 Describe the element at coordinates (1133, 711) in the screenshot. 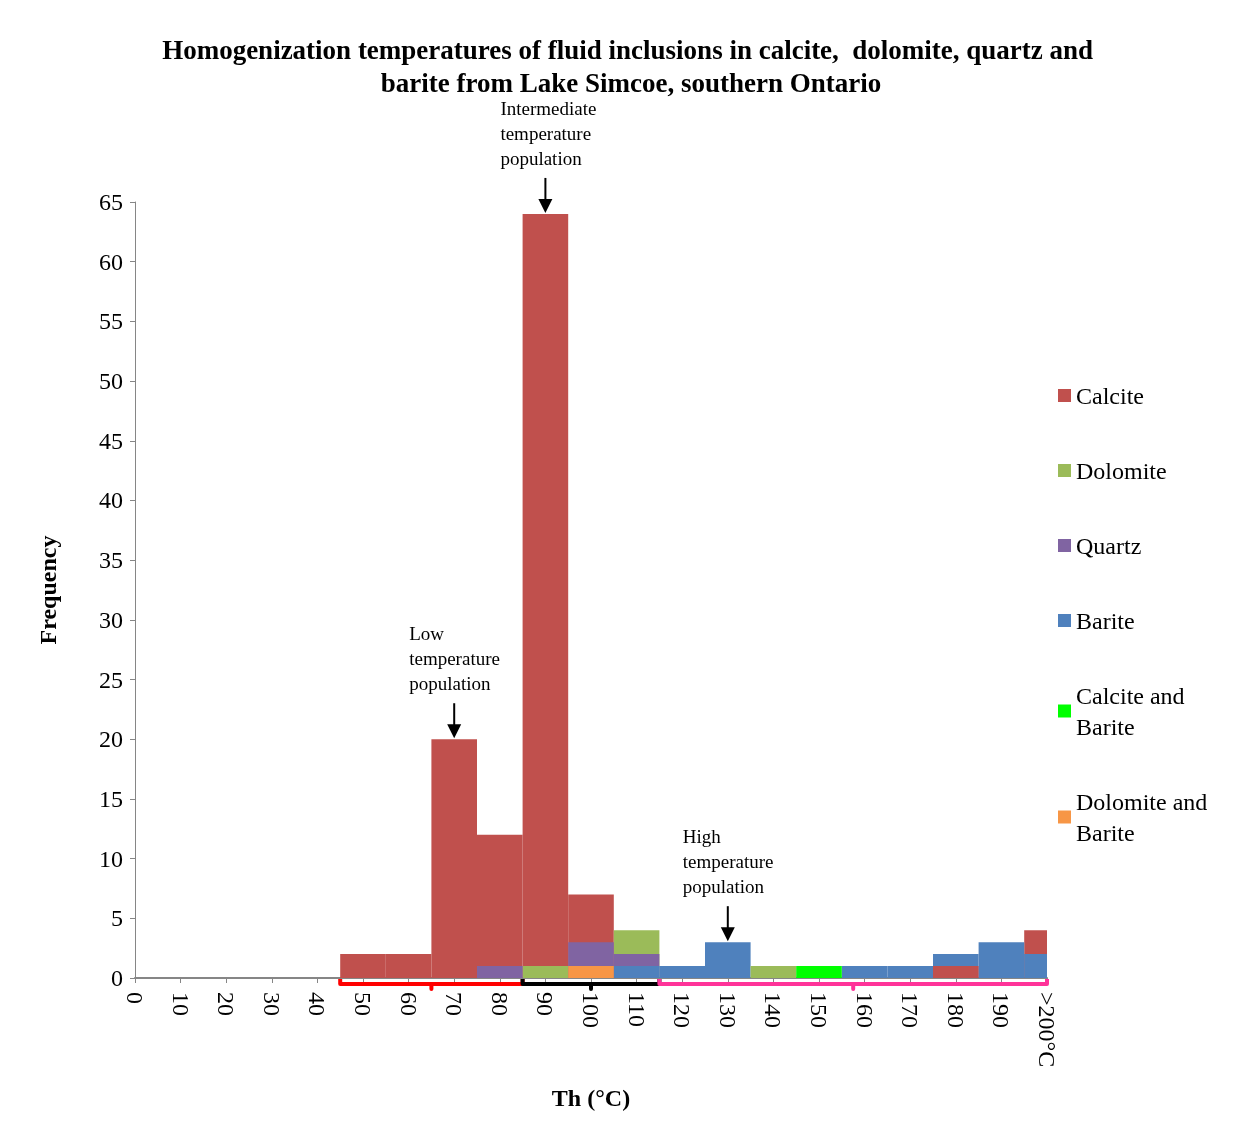

I see `legend-label: Calcite and Barite` at that location.